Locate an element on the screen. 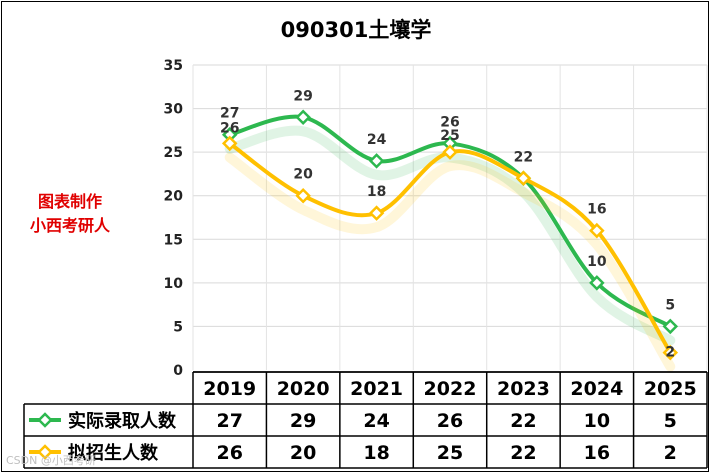 The image size is (712, 475). y-tick-label: 5 is located at coordinates (178, 327).